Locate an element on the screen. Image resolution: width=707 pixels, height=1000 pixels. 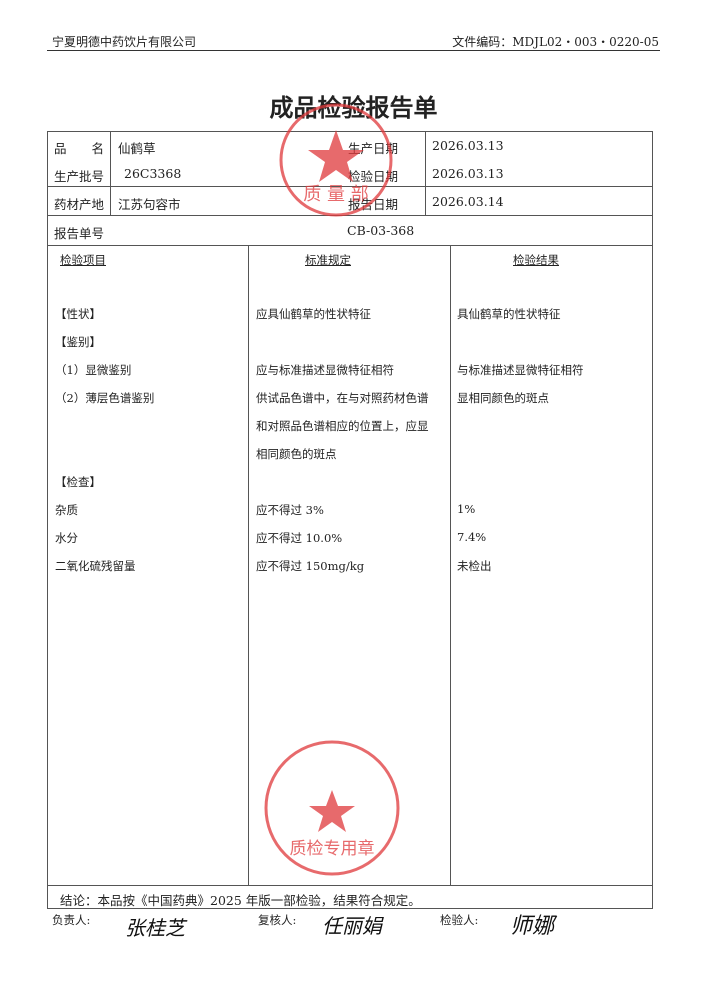
quality-dept-seal: 质 量 部 is located at coordinates (336, 160).